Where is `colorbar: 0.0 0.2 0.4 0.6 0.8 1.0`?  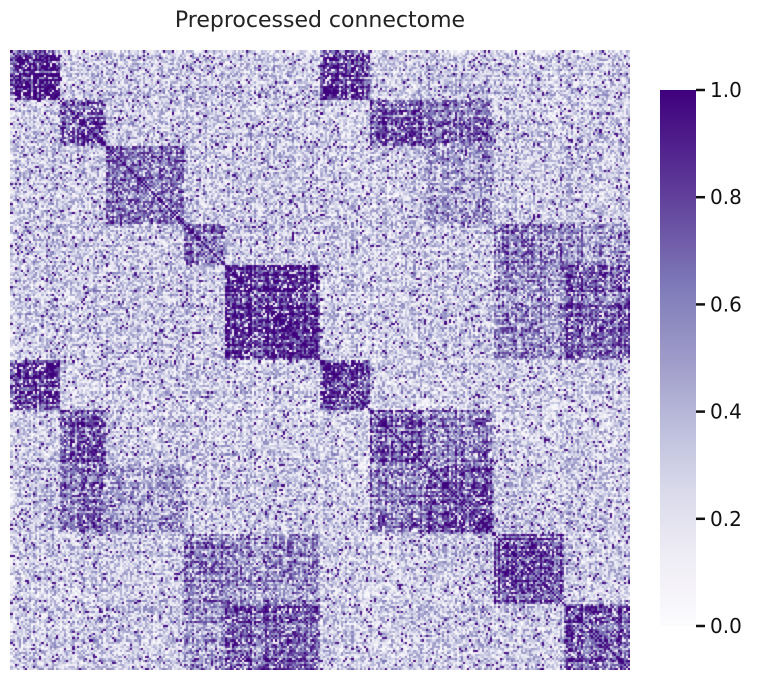 colorbar: 0.0 0.2 0.4 0.6 0.8 1.0 is located at coordinates (701, 358).